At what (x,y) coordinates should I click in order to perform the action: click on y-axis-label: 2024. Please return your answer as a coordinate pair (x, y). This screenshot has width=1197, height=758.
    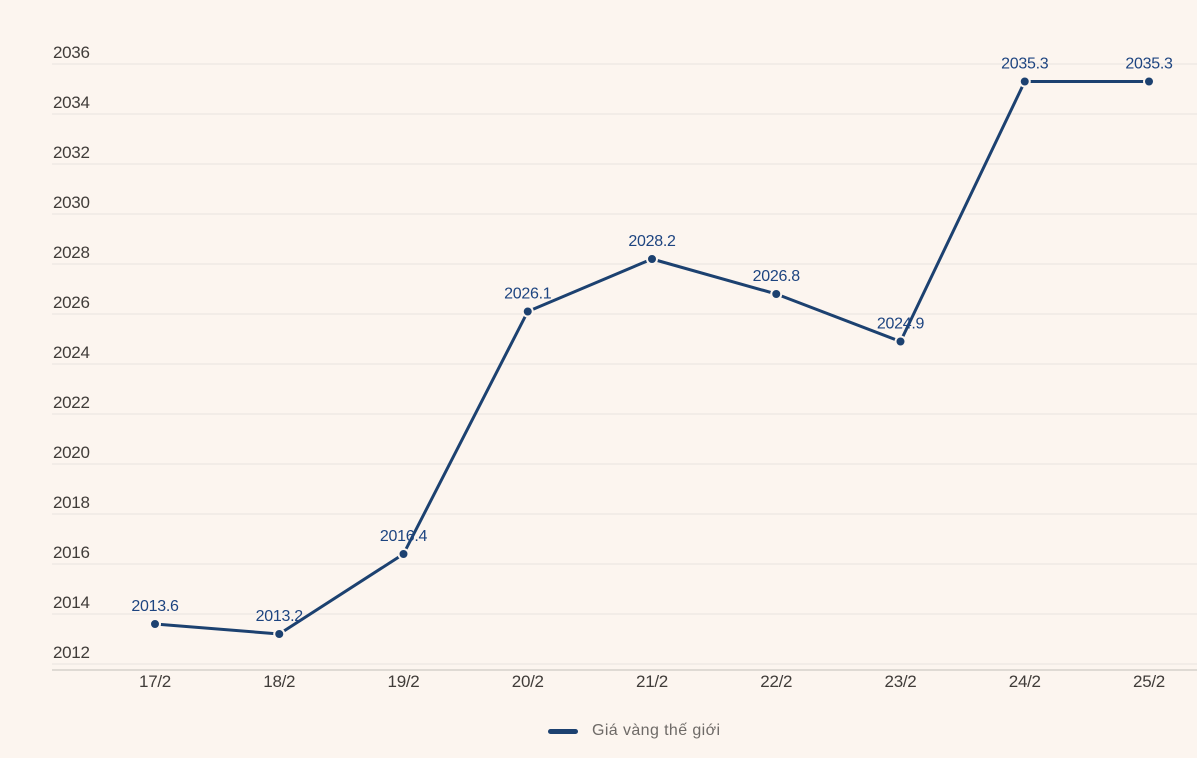
    Looking at the image, I should click on (71, 352).